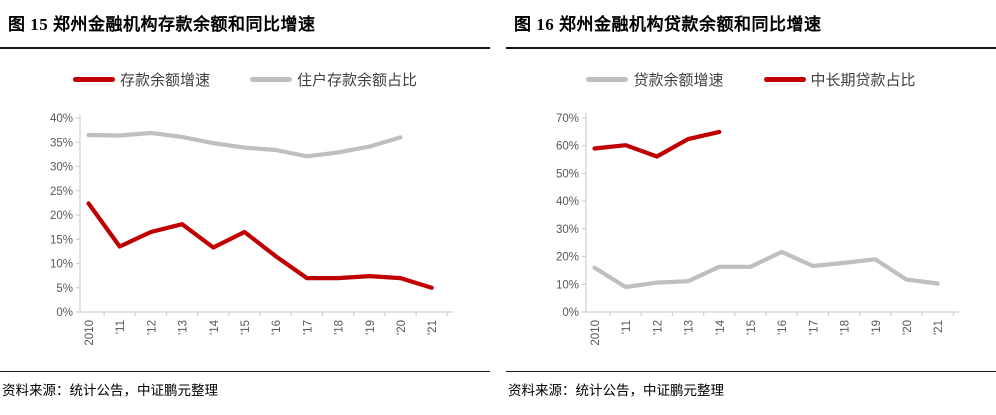 Image resolution: width=996 pixels, height=415 pixels. What do you see at coordinates (357, 81) in the screenshot?
I see `legend-label: 住户存款余额占比` at bounding box center [357, 81].